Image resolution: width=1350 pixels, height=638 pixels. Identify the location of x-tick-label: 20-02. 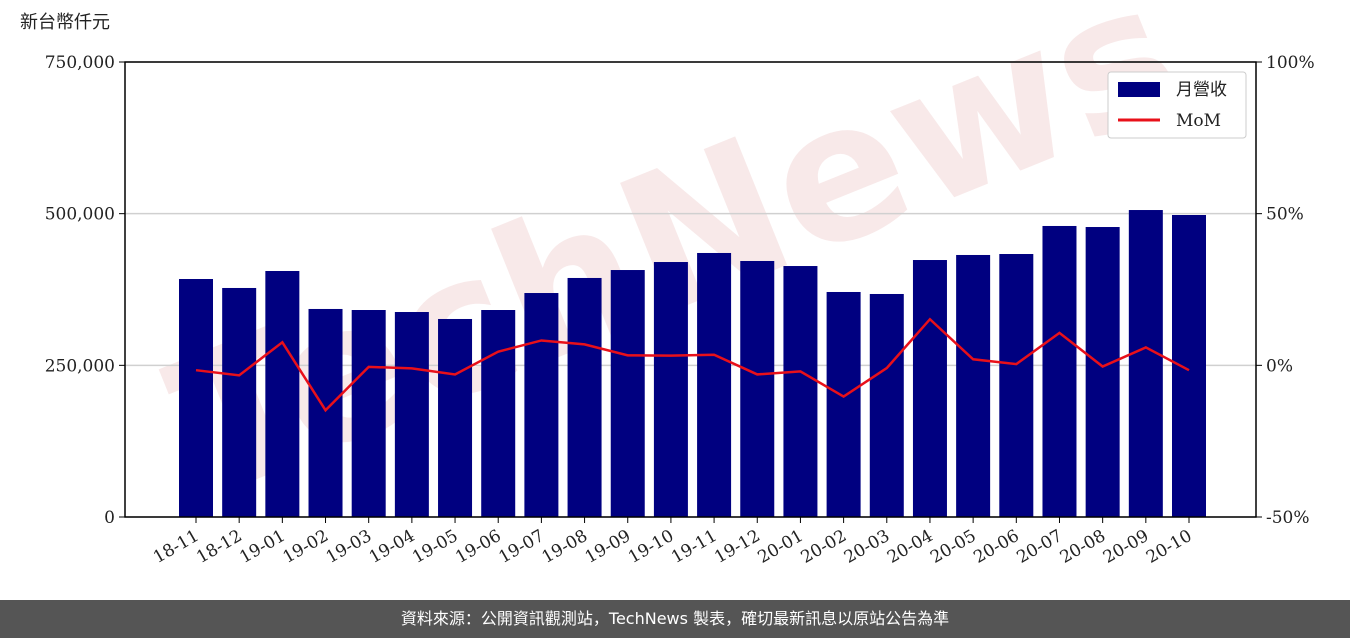
(824, 547).